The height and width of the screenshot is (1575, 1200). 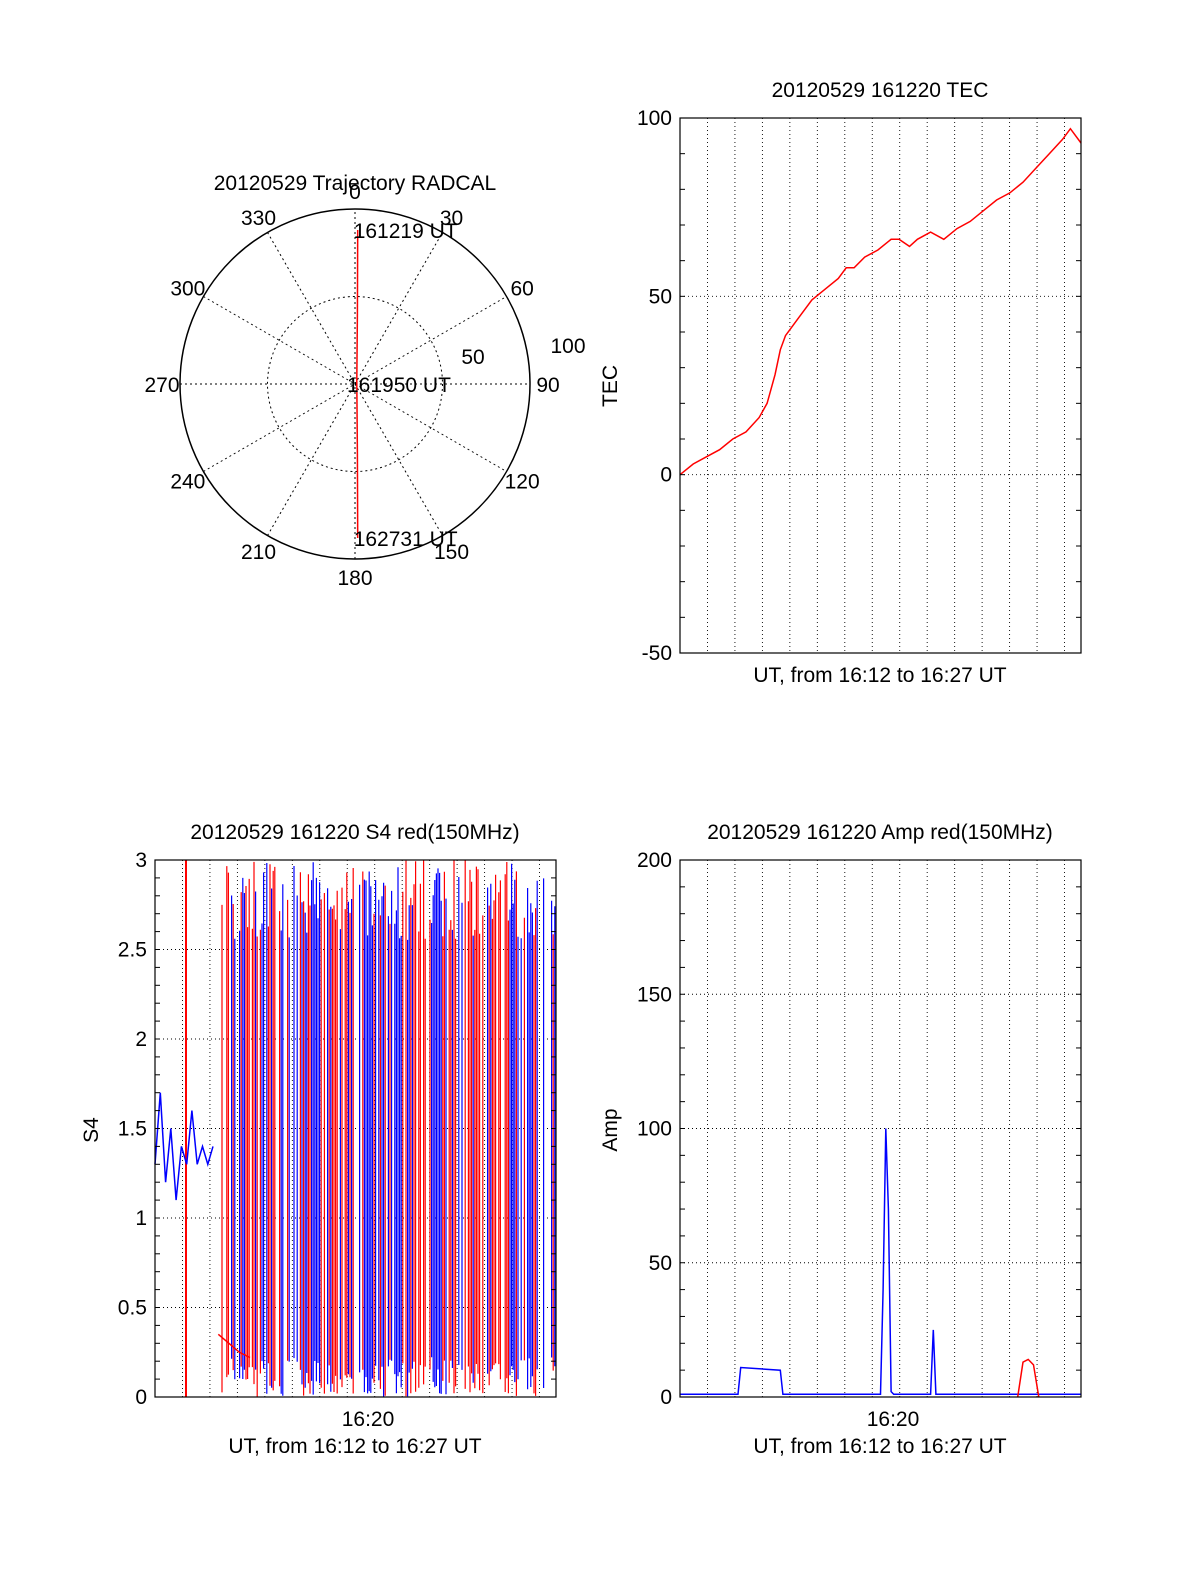 I want to click on polar-angle-label: 150, so click(x=451, y=552).